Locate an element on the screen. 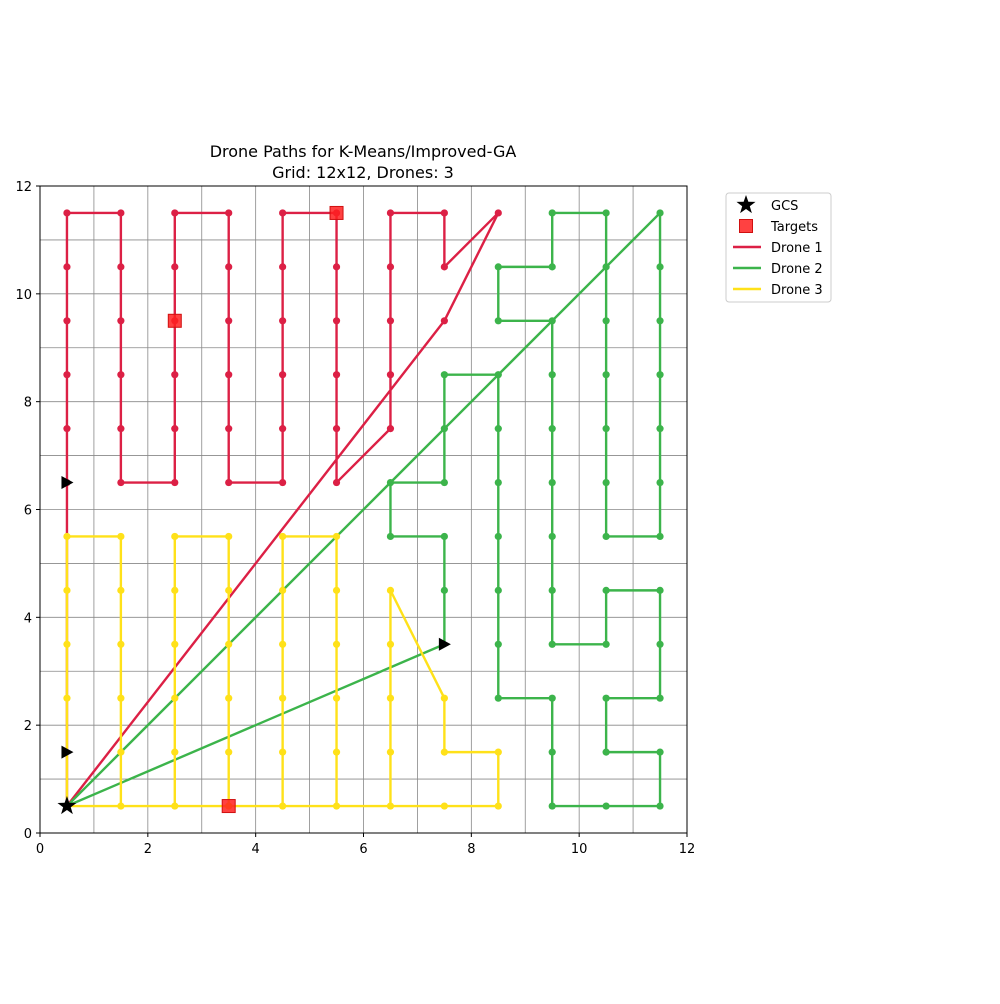  x-tick-label: 12 is located at coordinates (687, 849).